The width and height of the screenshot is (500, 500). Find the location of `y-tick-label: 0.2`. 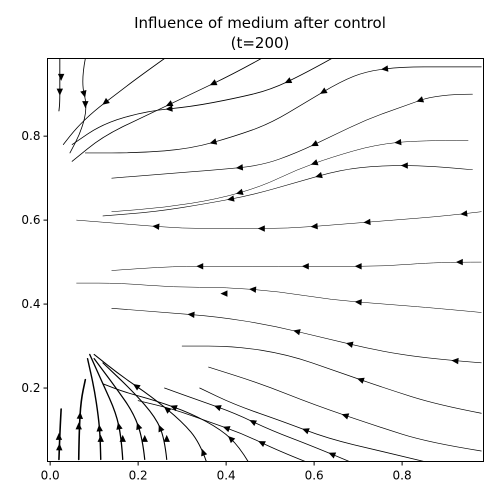

y-tick-label: 0.2 is located at coordinates (30, 388).